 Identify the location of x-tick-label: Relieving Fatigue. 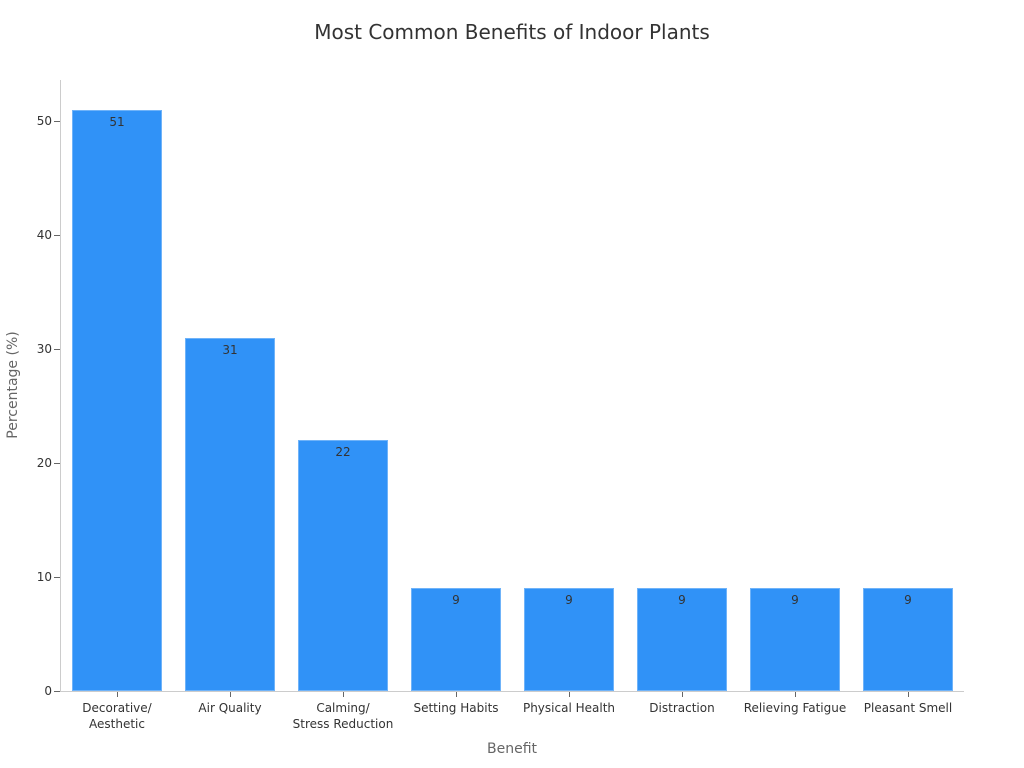
(795, 708).